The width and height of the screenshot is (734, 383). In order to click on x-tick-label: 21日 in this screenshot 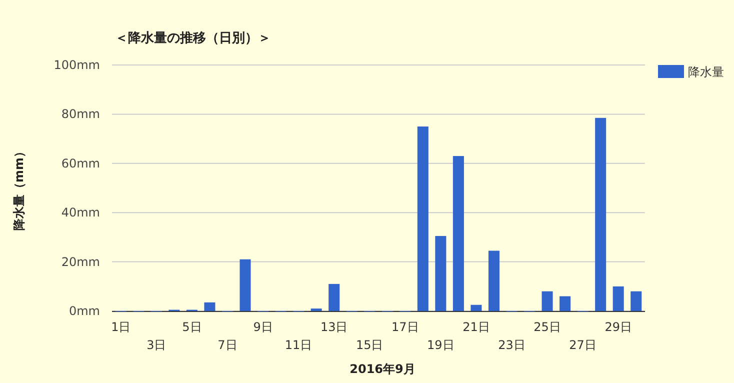, I will do `click(476, 327)`.